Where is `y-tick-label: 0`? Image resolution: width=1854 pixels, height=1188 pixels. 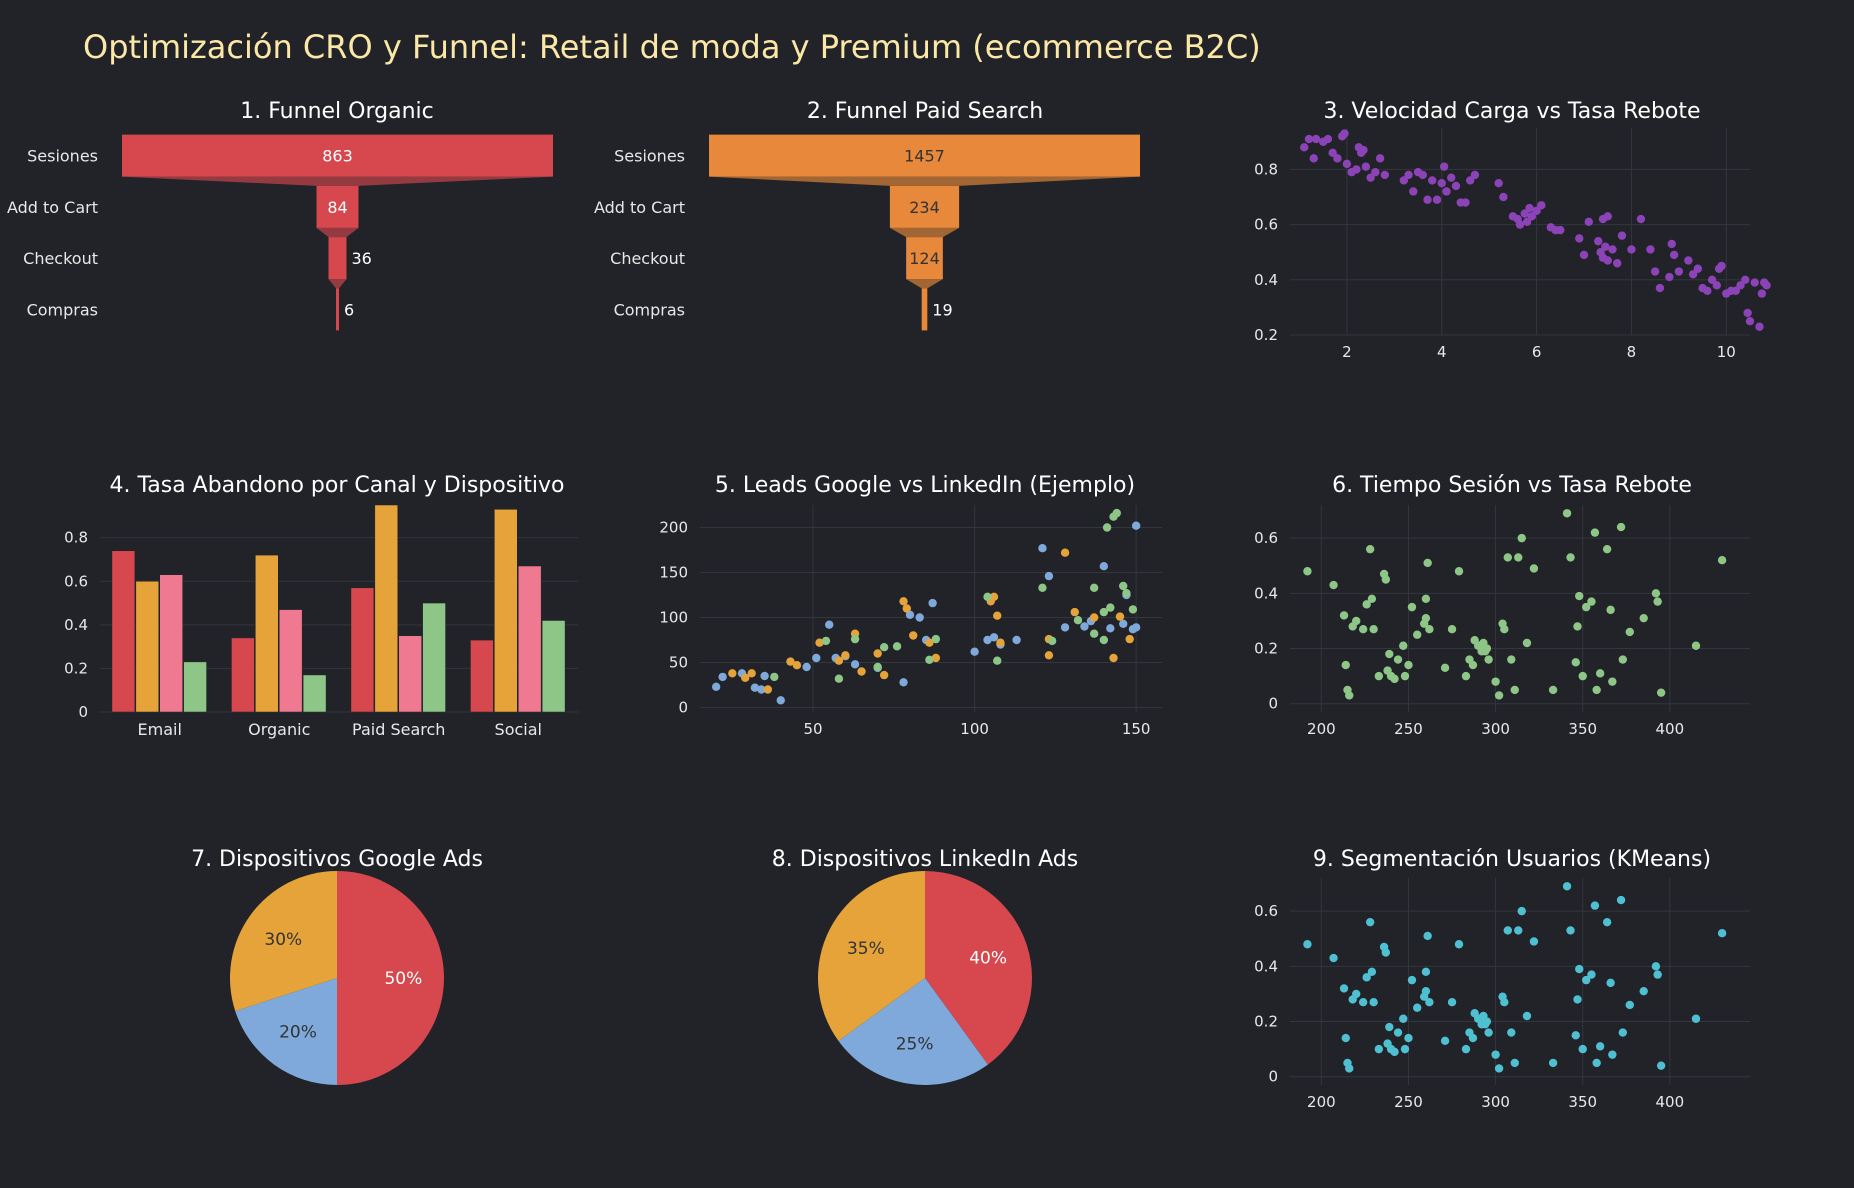 y-tick-label: 0 is located at coordinates (683, 708).